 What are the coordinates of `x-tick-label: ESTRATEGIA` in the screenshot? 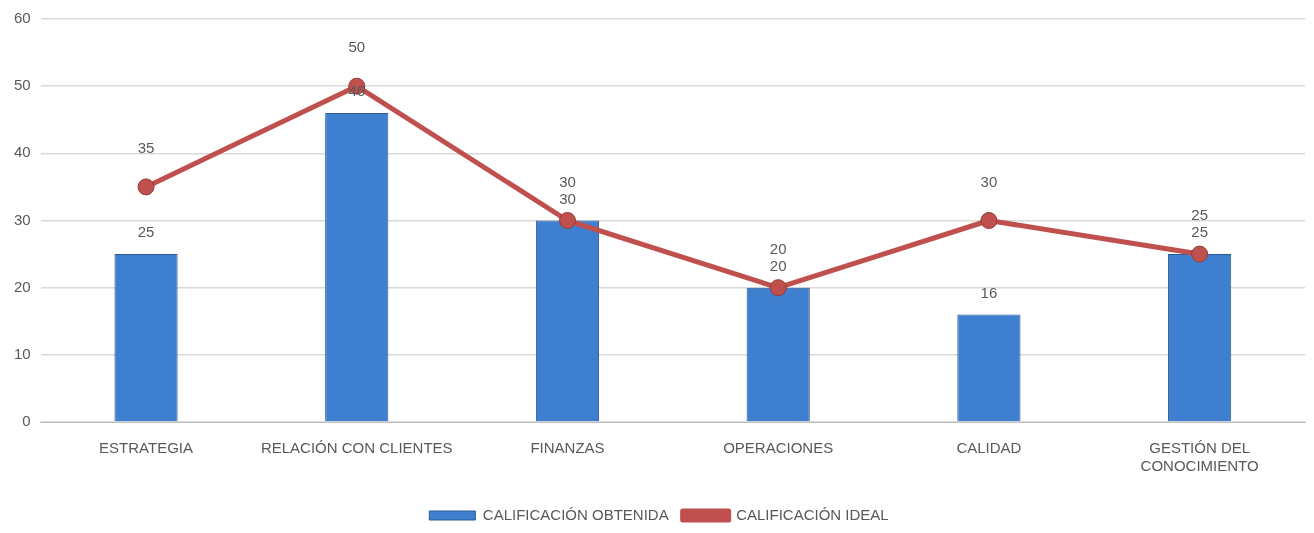 It's located at (146, 448).